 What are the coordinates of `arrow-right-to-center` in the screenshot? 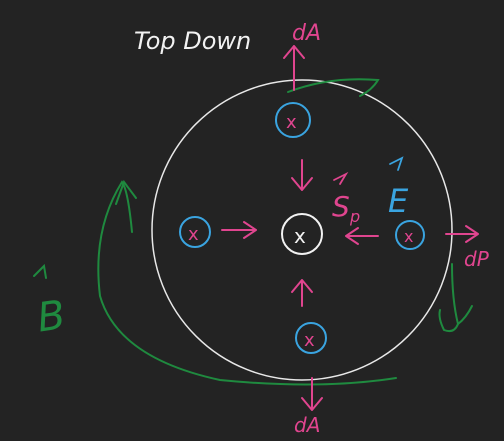 It's located at (239, 230).